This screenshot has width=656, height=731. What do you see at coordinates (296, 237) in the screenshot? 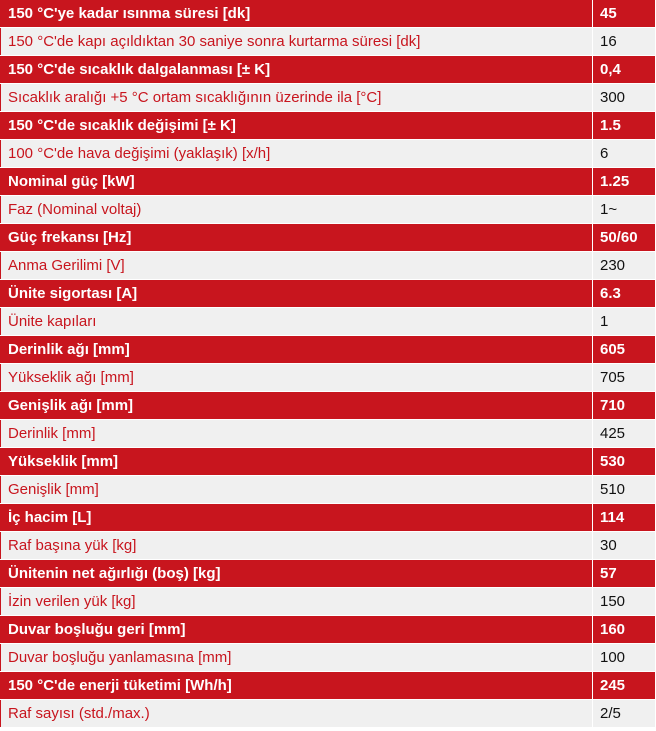
I see `spec-label: Güç frekansı [Hz]` at bounding box center [296, 237].